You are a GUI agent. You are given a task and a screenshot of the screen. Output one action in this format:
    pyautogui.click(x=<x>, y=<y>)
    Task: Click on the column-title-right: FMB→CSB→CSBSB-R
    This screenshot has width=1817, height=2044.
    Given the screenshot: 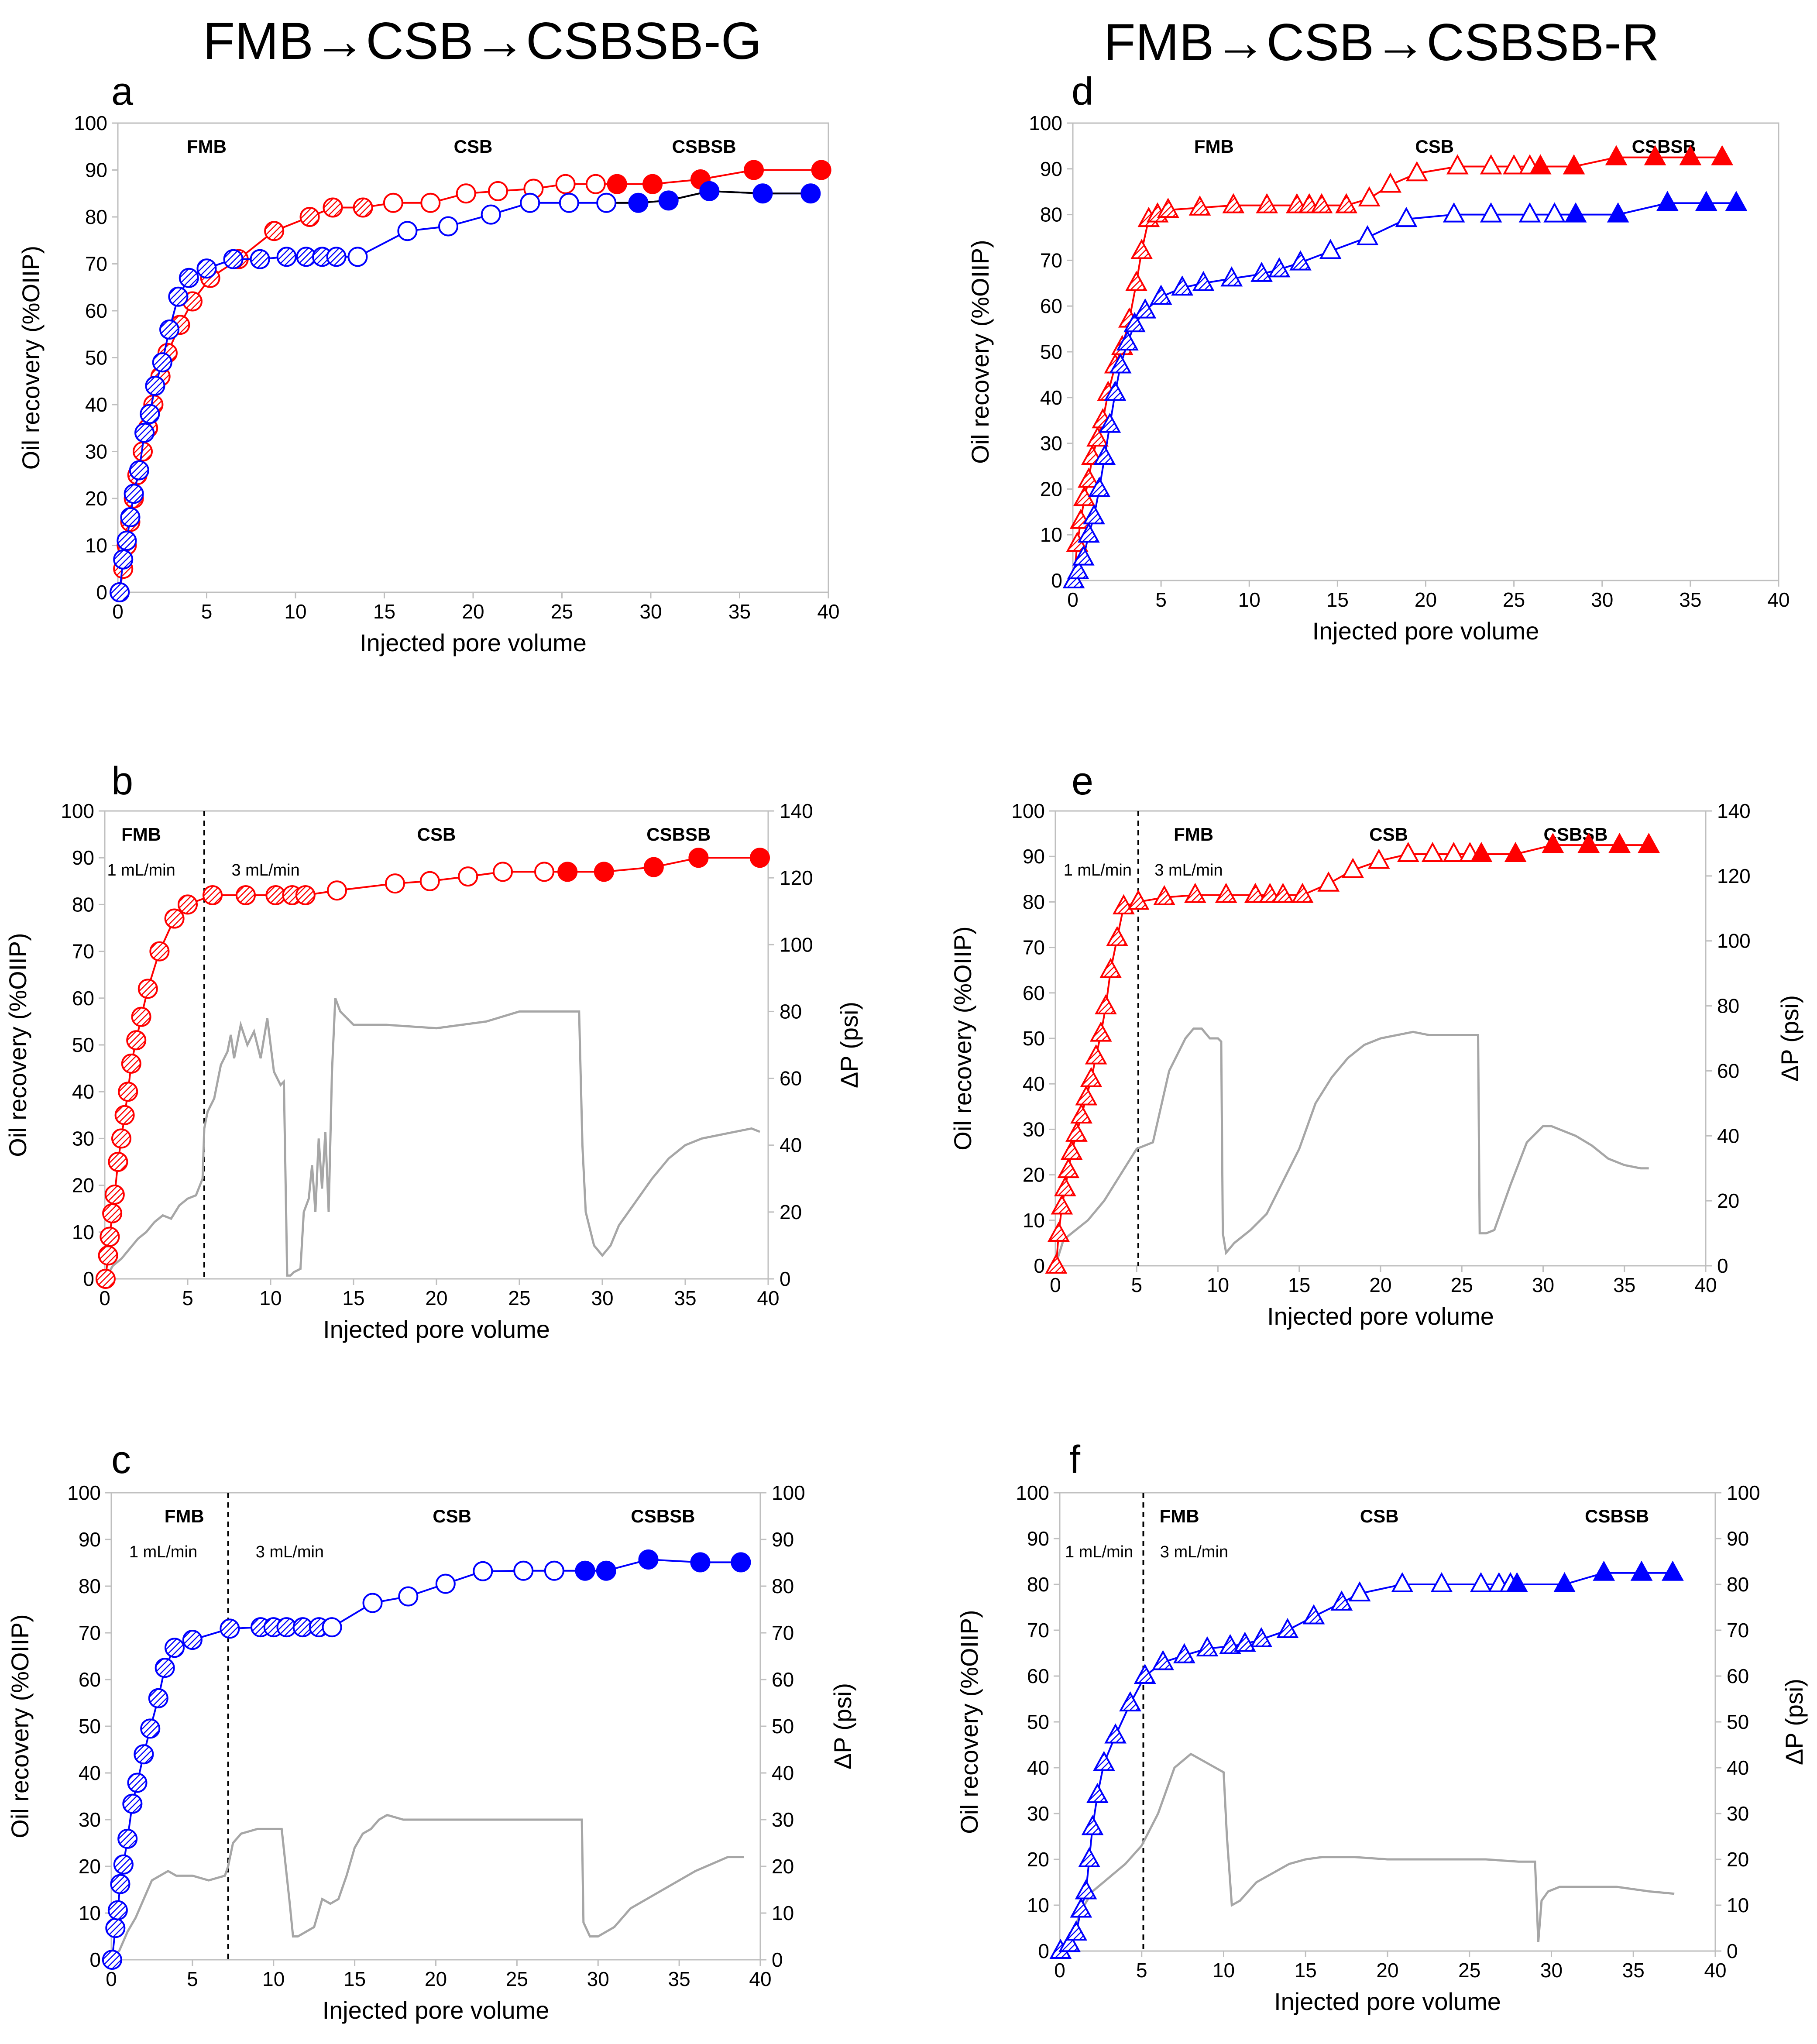 What is the action you would take?
    pyautogui.click(x=1381, y=42)
    